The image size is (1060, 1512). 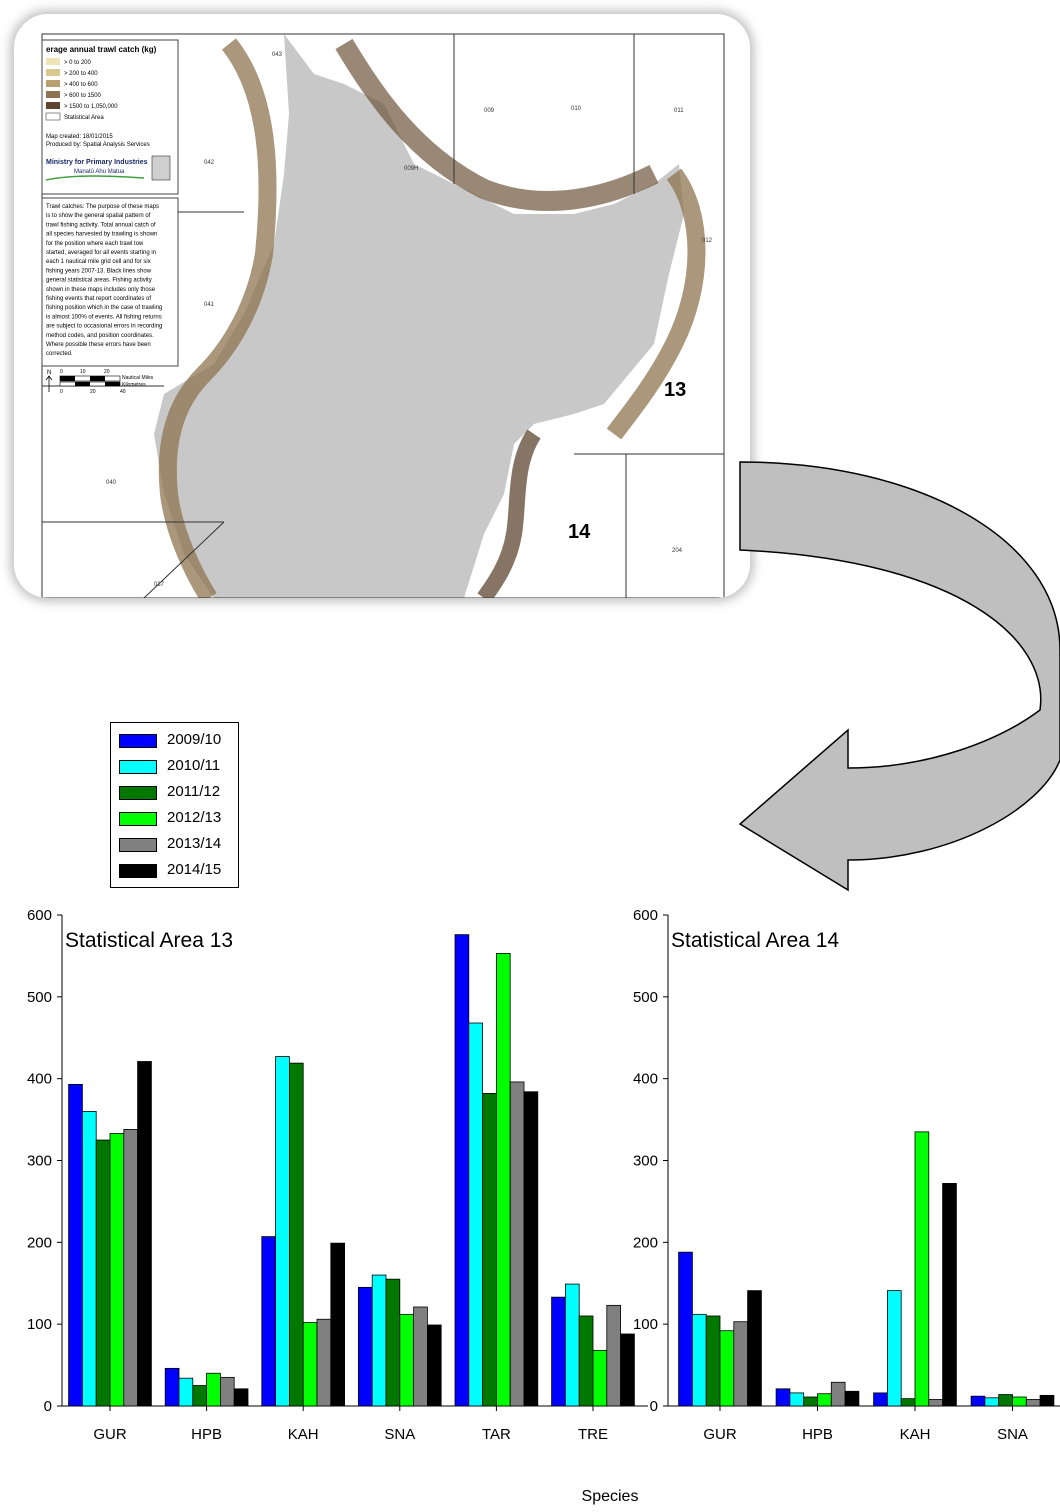 What do you see at coordinates (489, 111) in the screenshot?
I see `area-code: 009` at bounding box center [489, 111].